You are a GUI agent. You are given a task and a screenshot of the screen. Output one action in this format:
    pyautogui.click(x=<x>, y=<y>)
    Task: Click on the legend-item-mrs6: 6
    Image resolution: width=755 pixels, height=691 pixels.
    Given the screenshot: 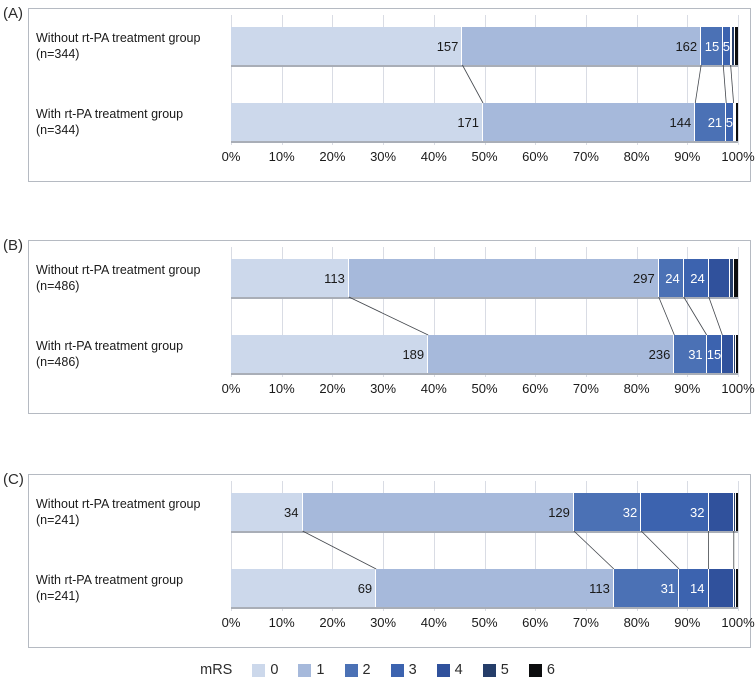 What is the action you would take?
    pyautogui.click(x=541, y=670)
    